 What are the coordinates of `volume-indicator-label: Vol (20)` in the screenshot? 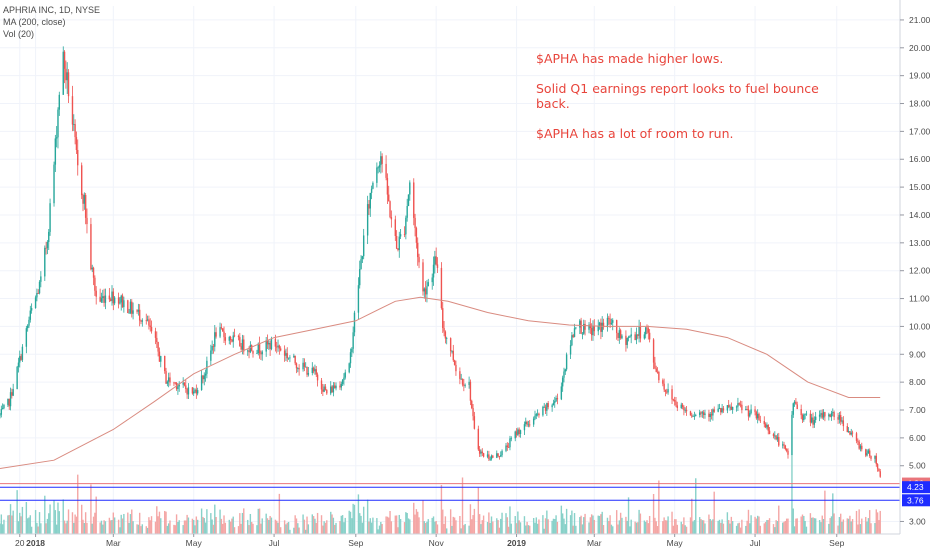 It's located at (19, 34).